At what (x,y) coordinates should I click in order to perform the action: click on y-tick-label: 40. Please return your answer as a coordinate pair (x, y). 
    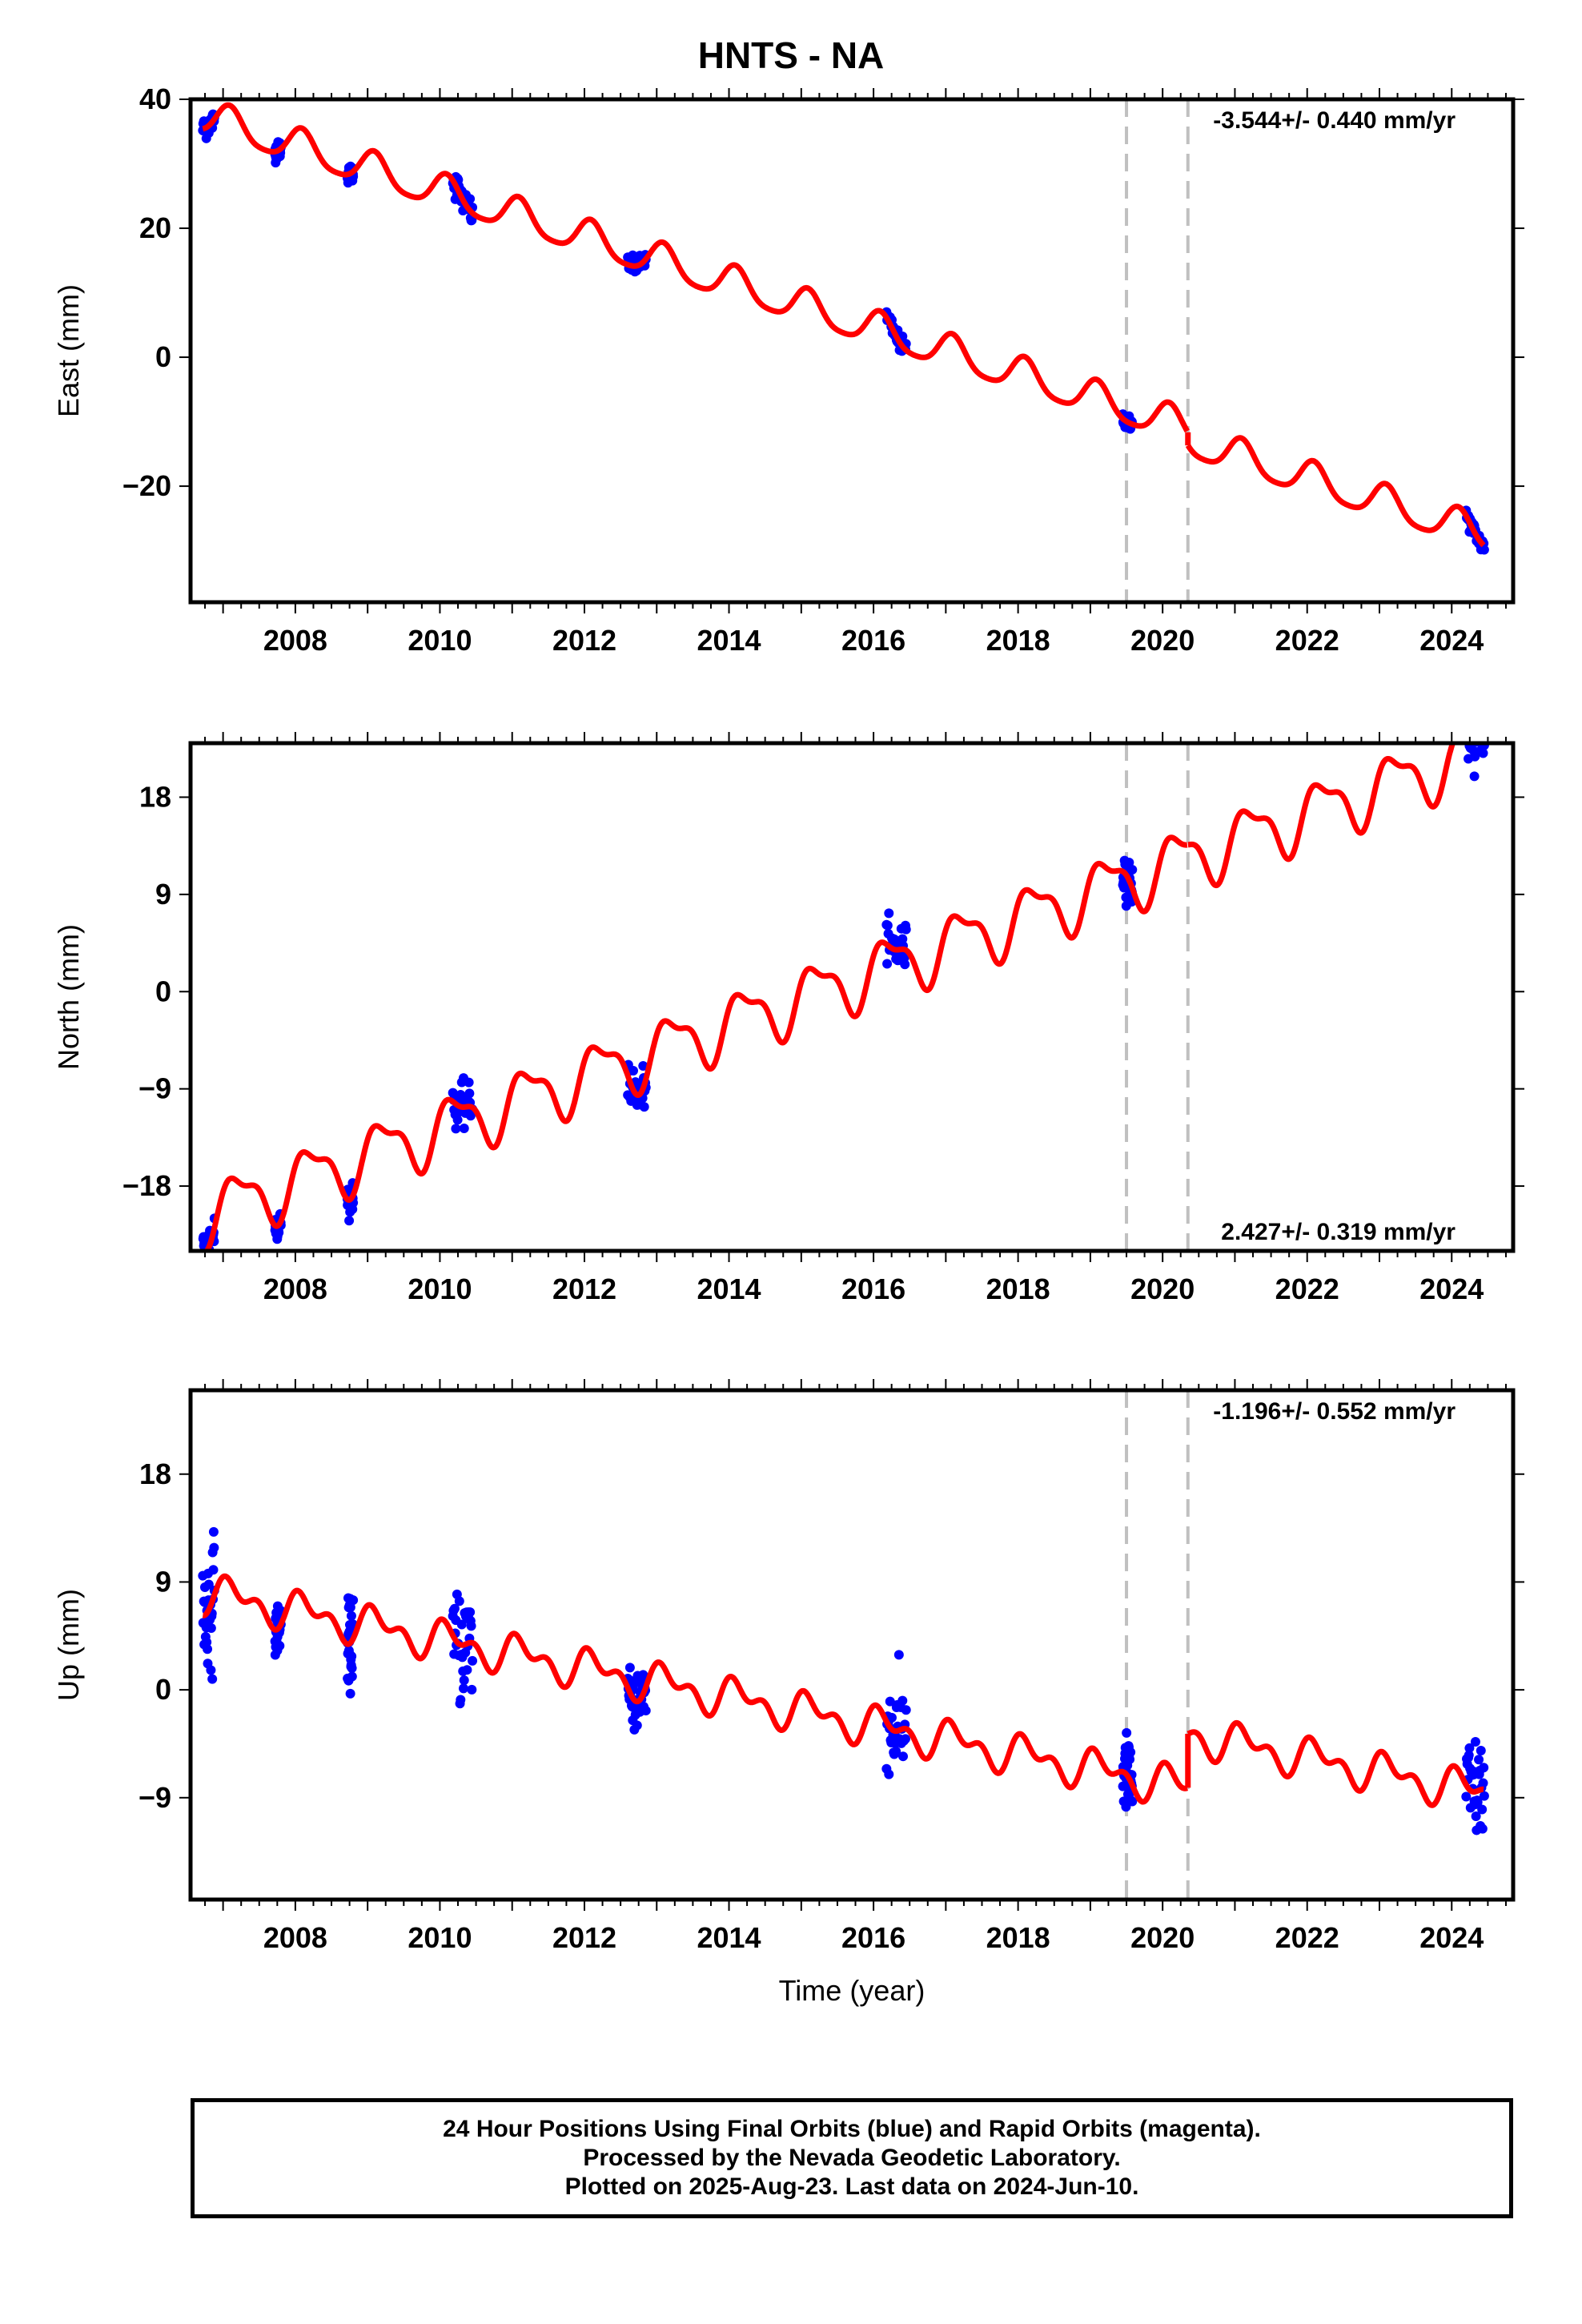
    Looking at the image, I should click on (155, 98).